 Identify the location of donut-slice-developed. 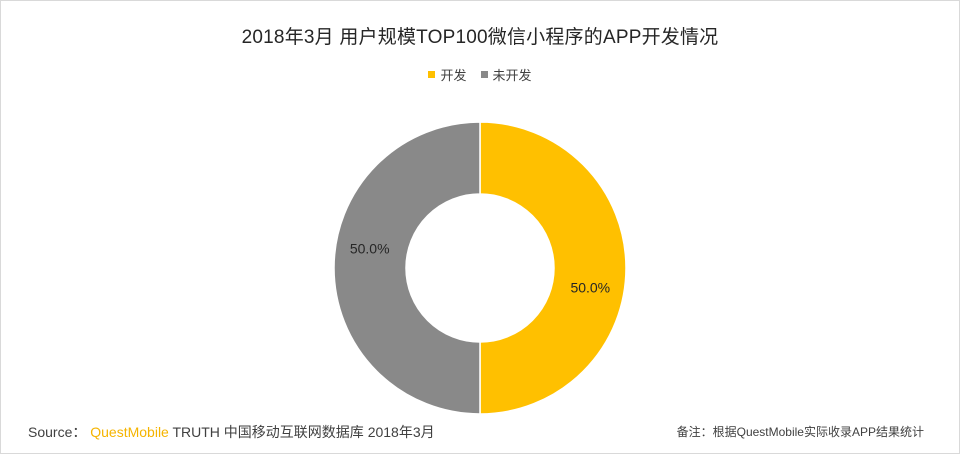
(553, 268).